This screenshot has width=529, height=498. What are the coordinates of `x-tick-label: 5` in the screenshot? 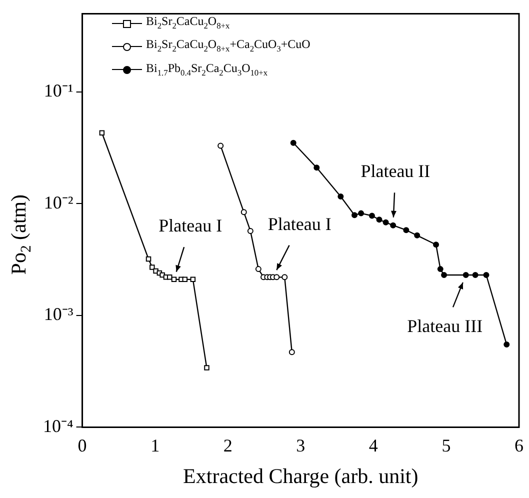 It's located at (446, 446).